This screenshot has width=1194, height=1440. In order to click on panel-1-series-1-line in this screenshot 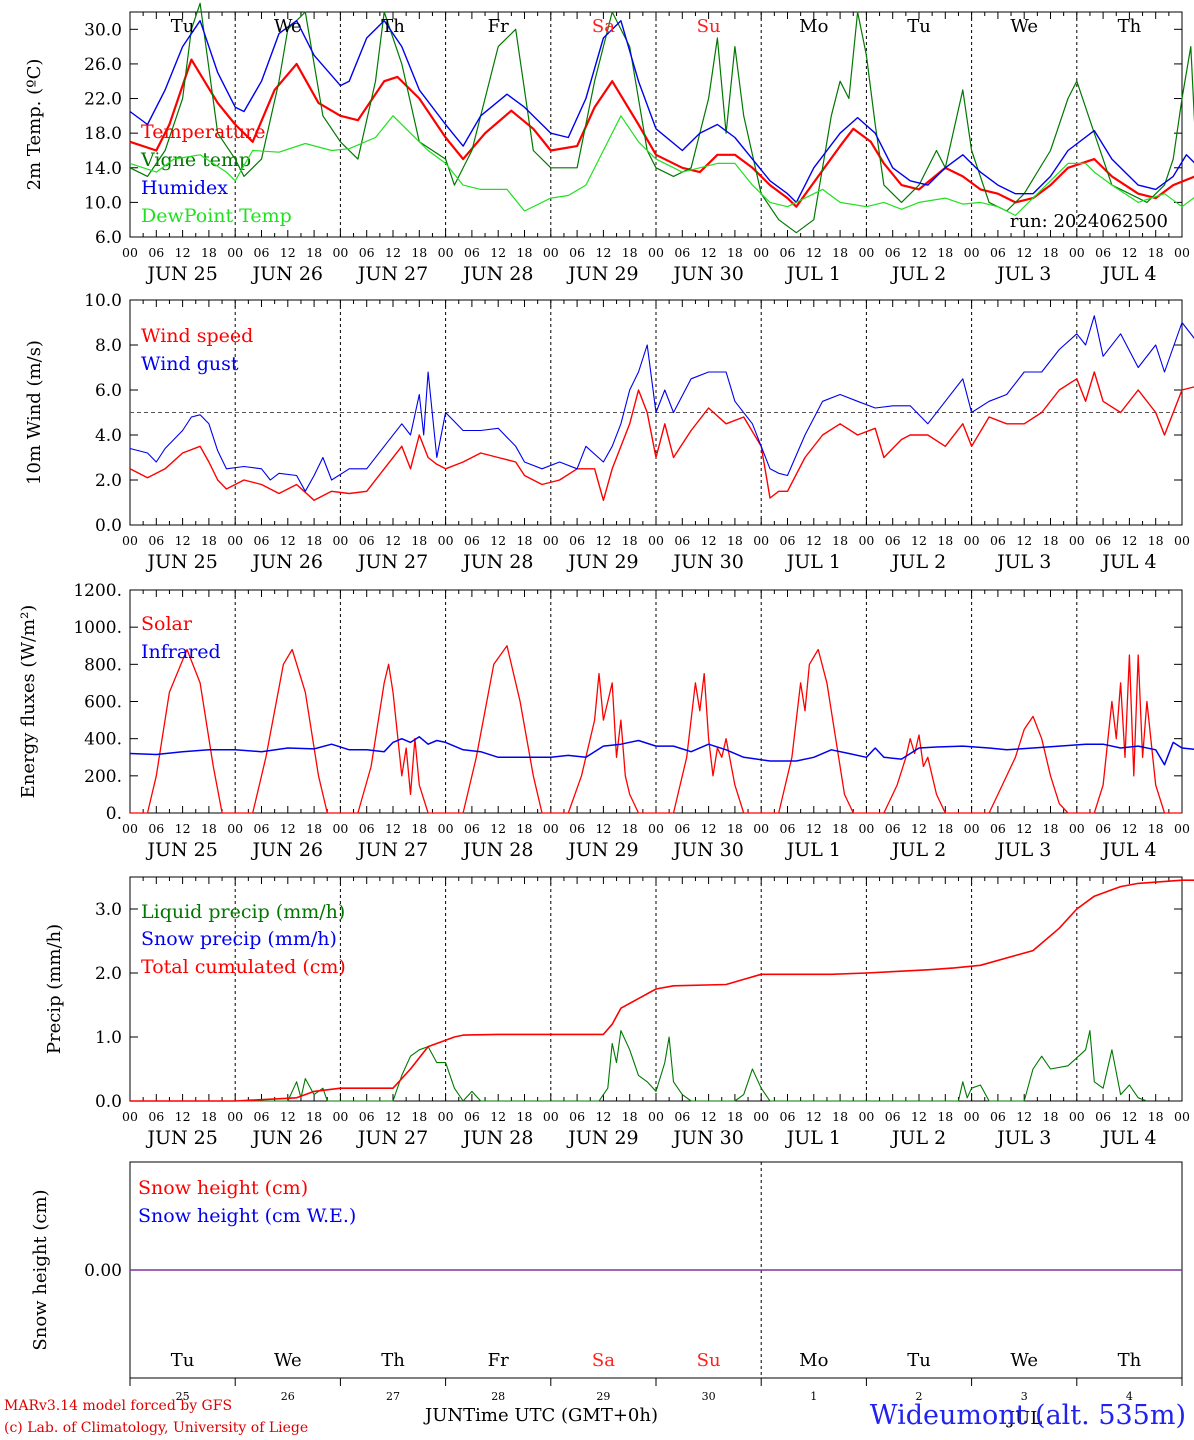, I will do `click(661, 403)`.